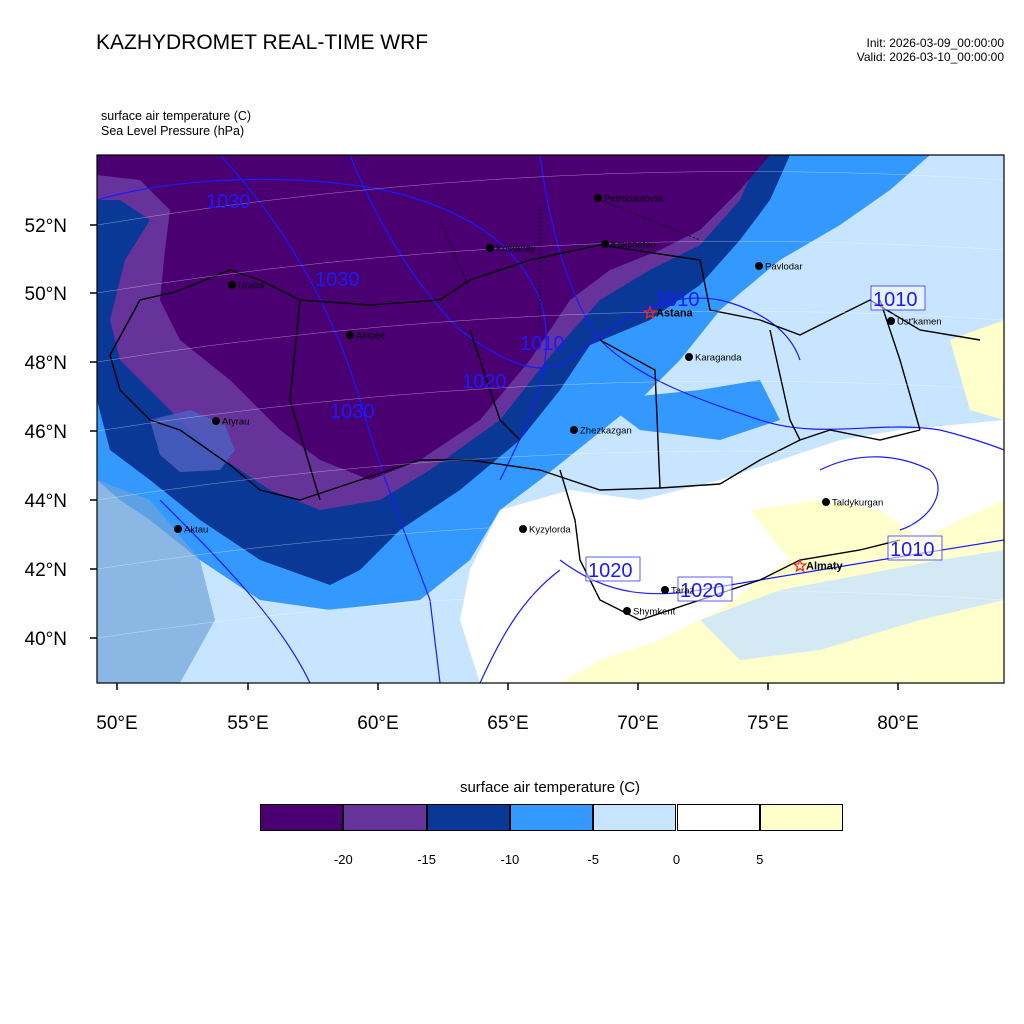  I want to click on city-label: Shymkent, so click(654, 612).